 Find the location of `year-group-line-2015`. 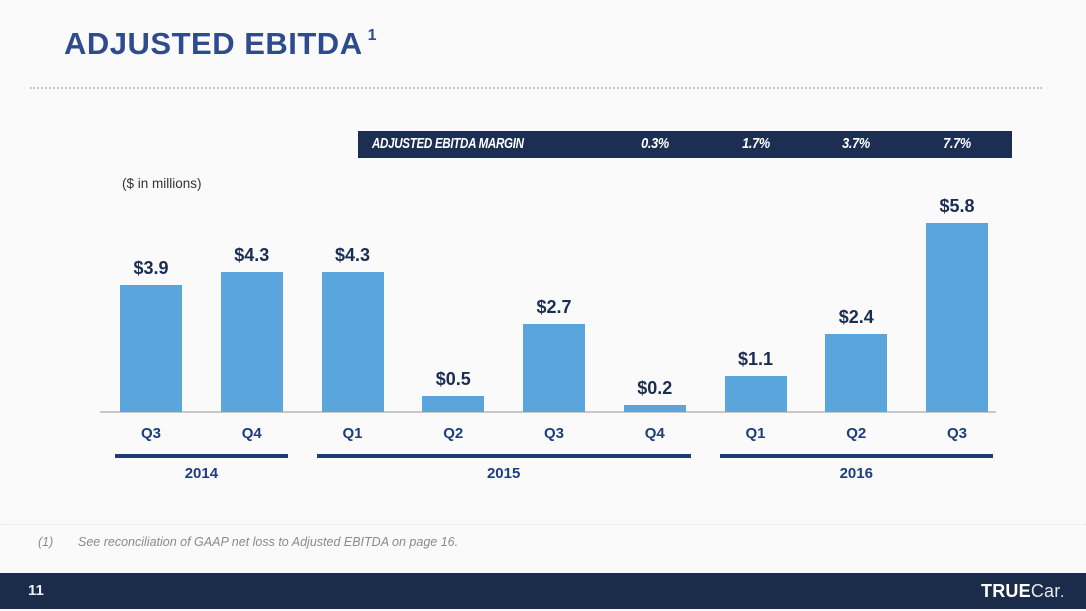

year-group-line-2015 is located at coordinates (503, 456).